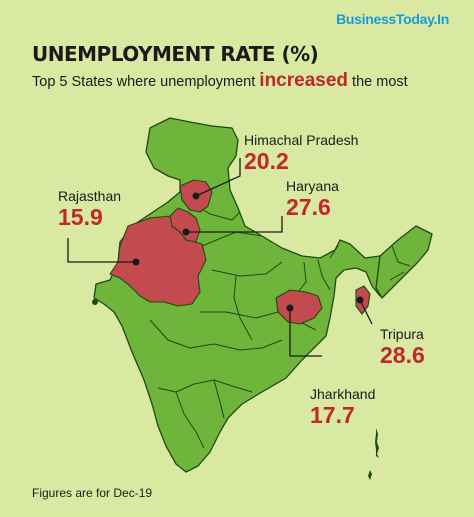  What do you see at coordinates (404, 262) in the screenshot?
I see `northeast-landmass` at bounding box center [404, 262].